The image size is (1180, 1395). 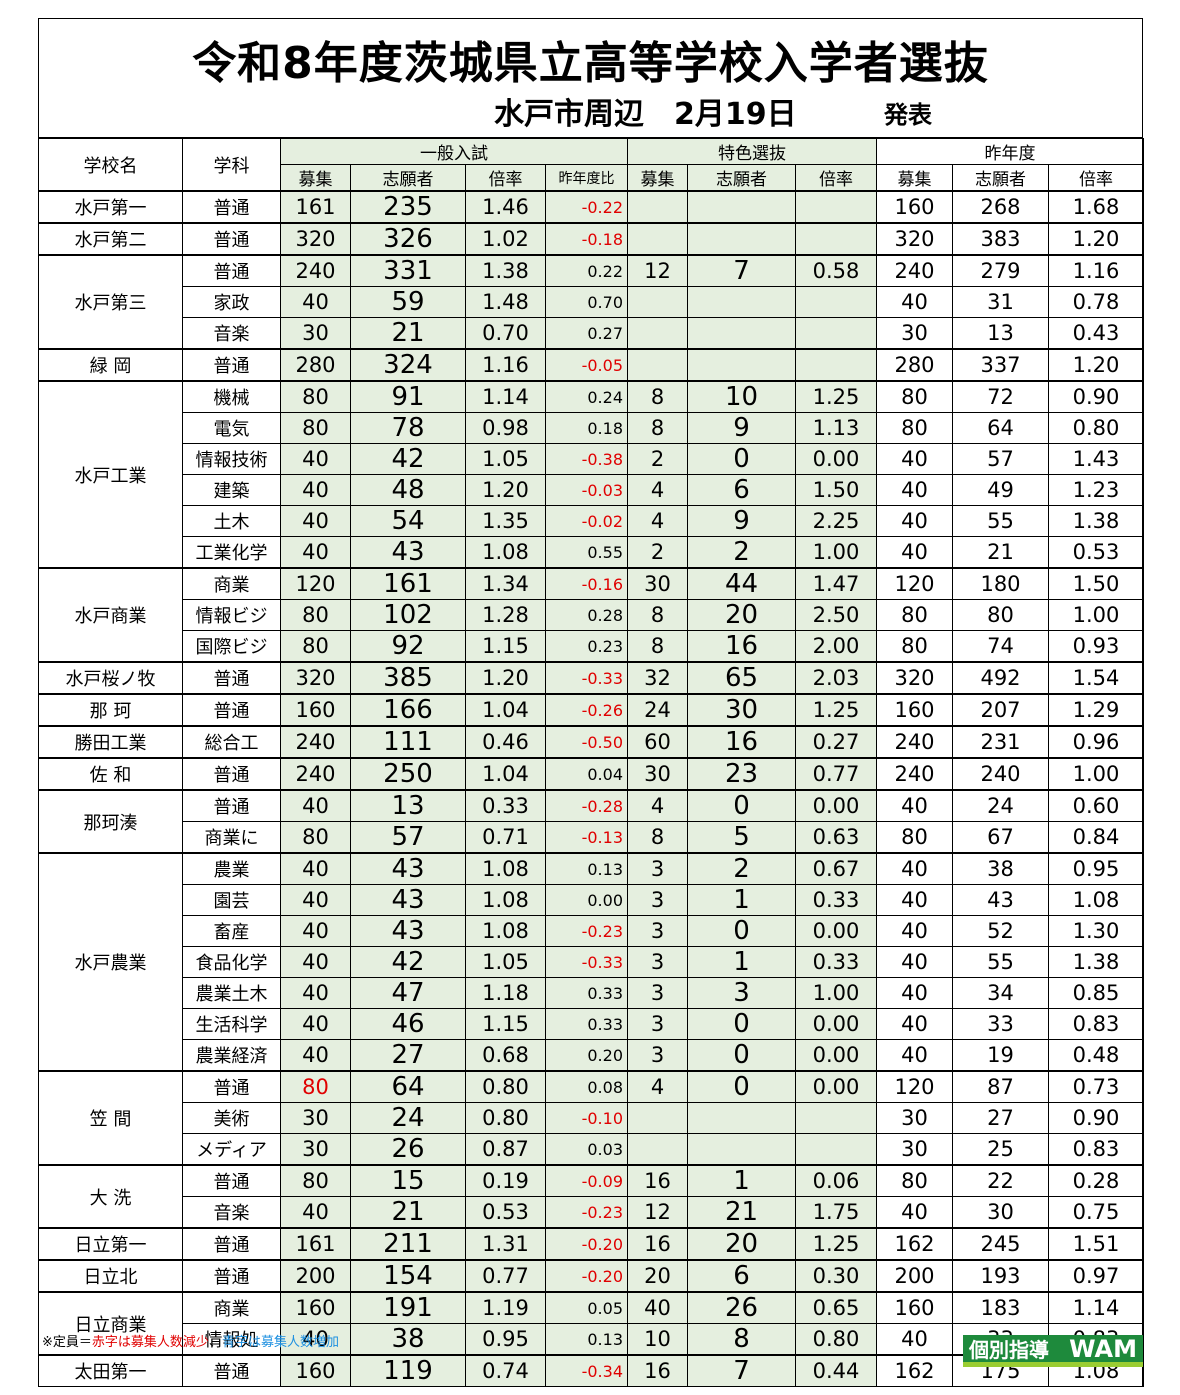 What do you see at coordinates (408, 805) in the screenshot?
I see `general-cell: 13` at bounding box center [408, 805].